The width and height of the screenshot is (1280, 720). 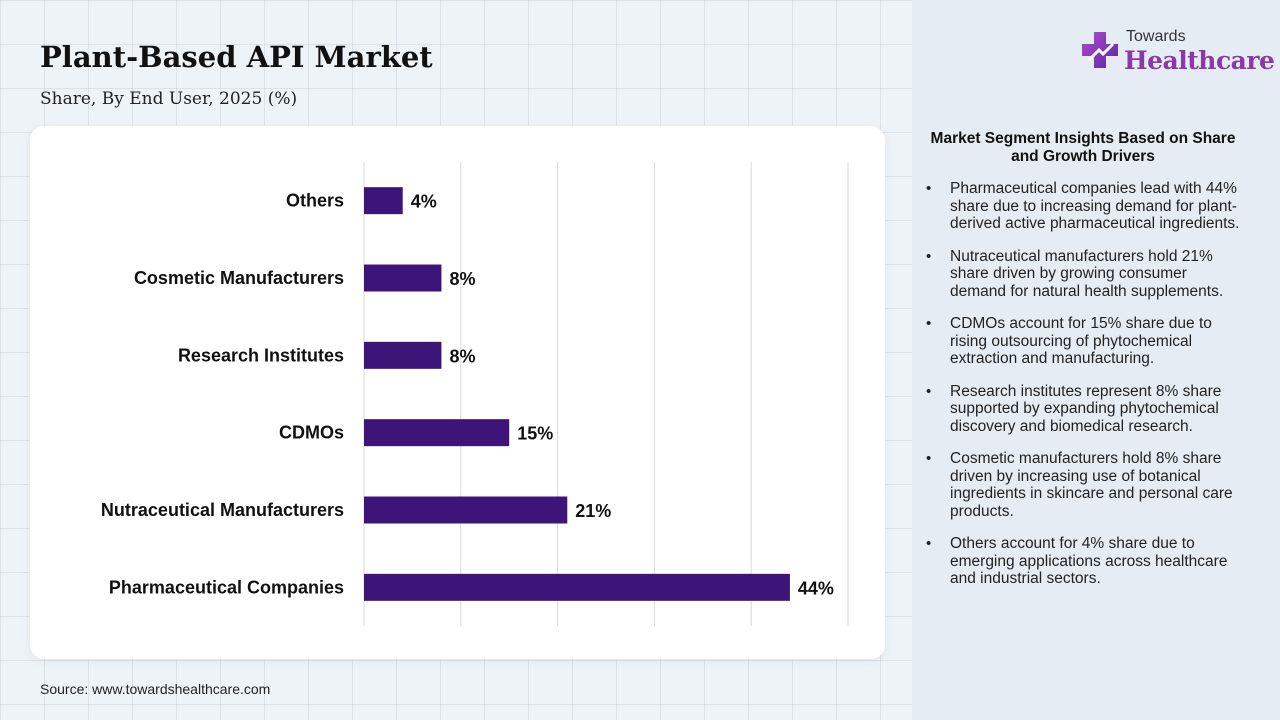 What do you see at coordinates (239, 278) in the screenshot?
I see `category-label: Cosmetic Manufacturers` at bounding box center [239, 278].